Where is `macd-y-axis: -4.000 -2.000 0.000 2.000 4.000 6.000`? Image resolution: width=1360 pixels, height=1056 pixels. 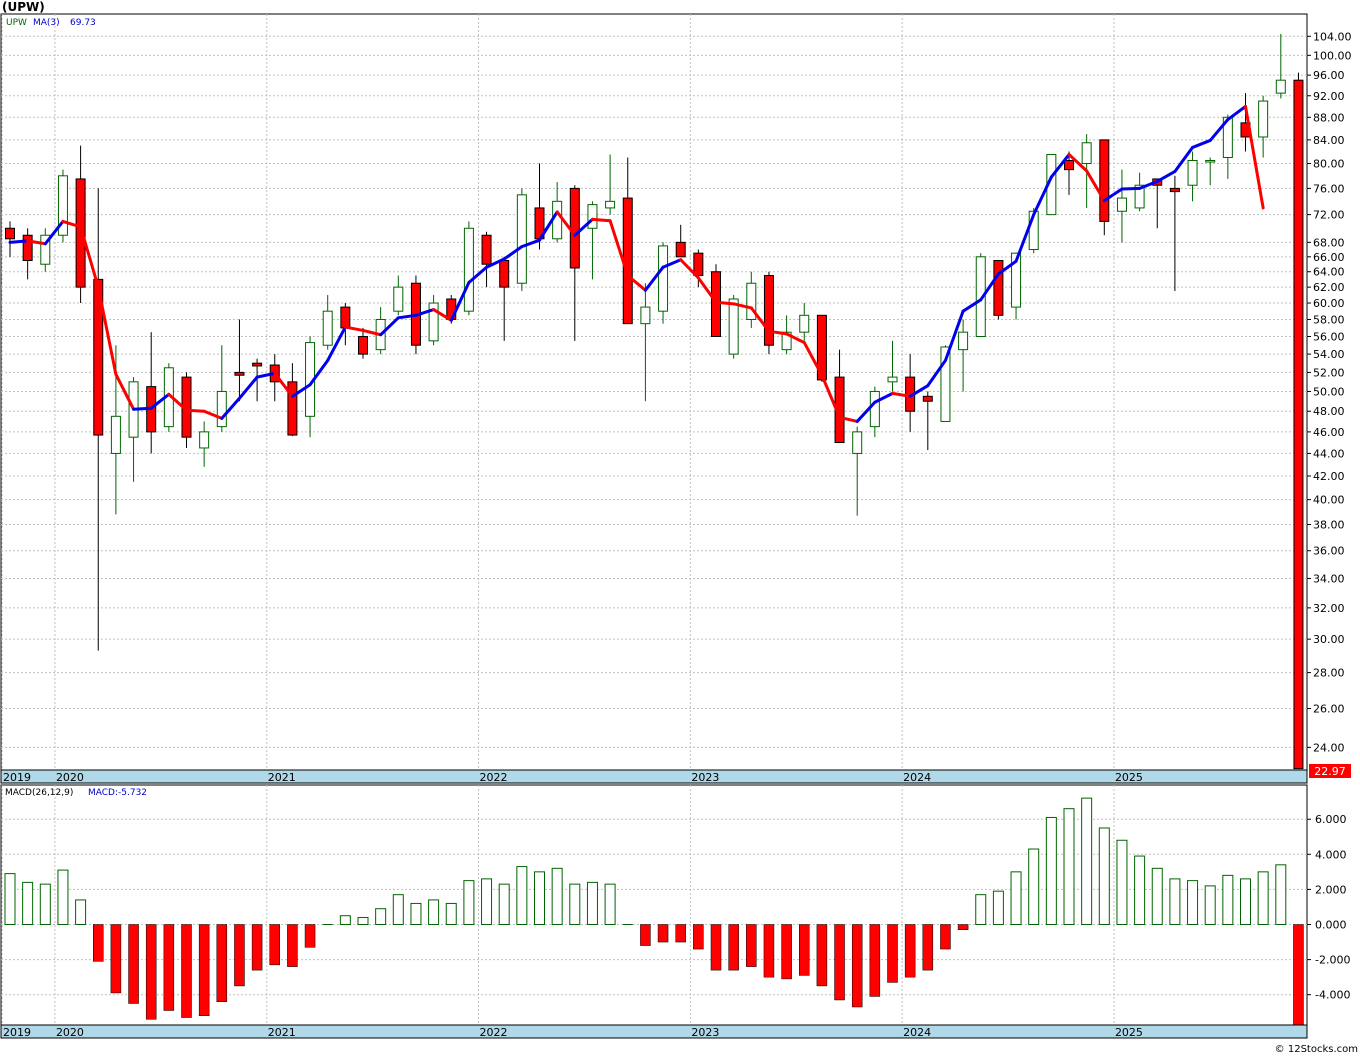
macd-y-axis: -4.000 -2.000 0.000 2.000 4.000 6.000 is located at coordinates (1328, 907).